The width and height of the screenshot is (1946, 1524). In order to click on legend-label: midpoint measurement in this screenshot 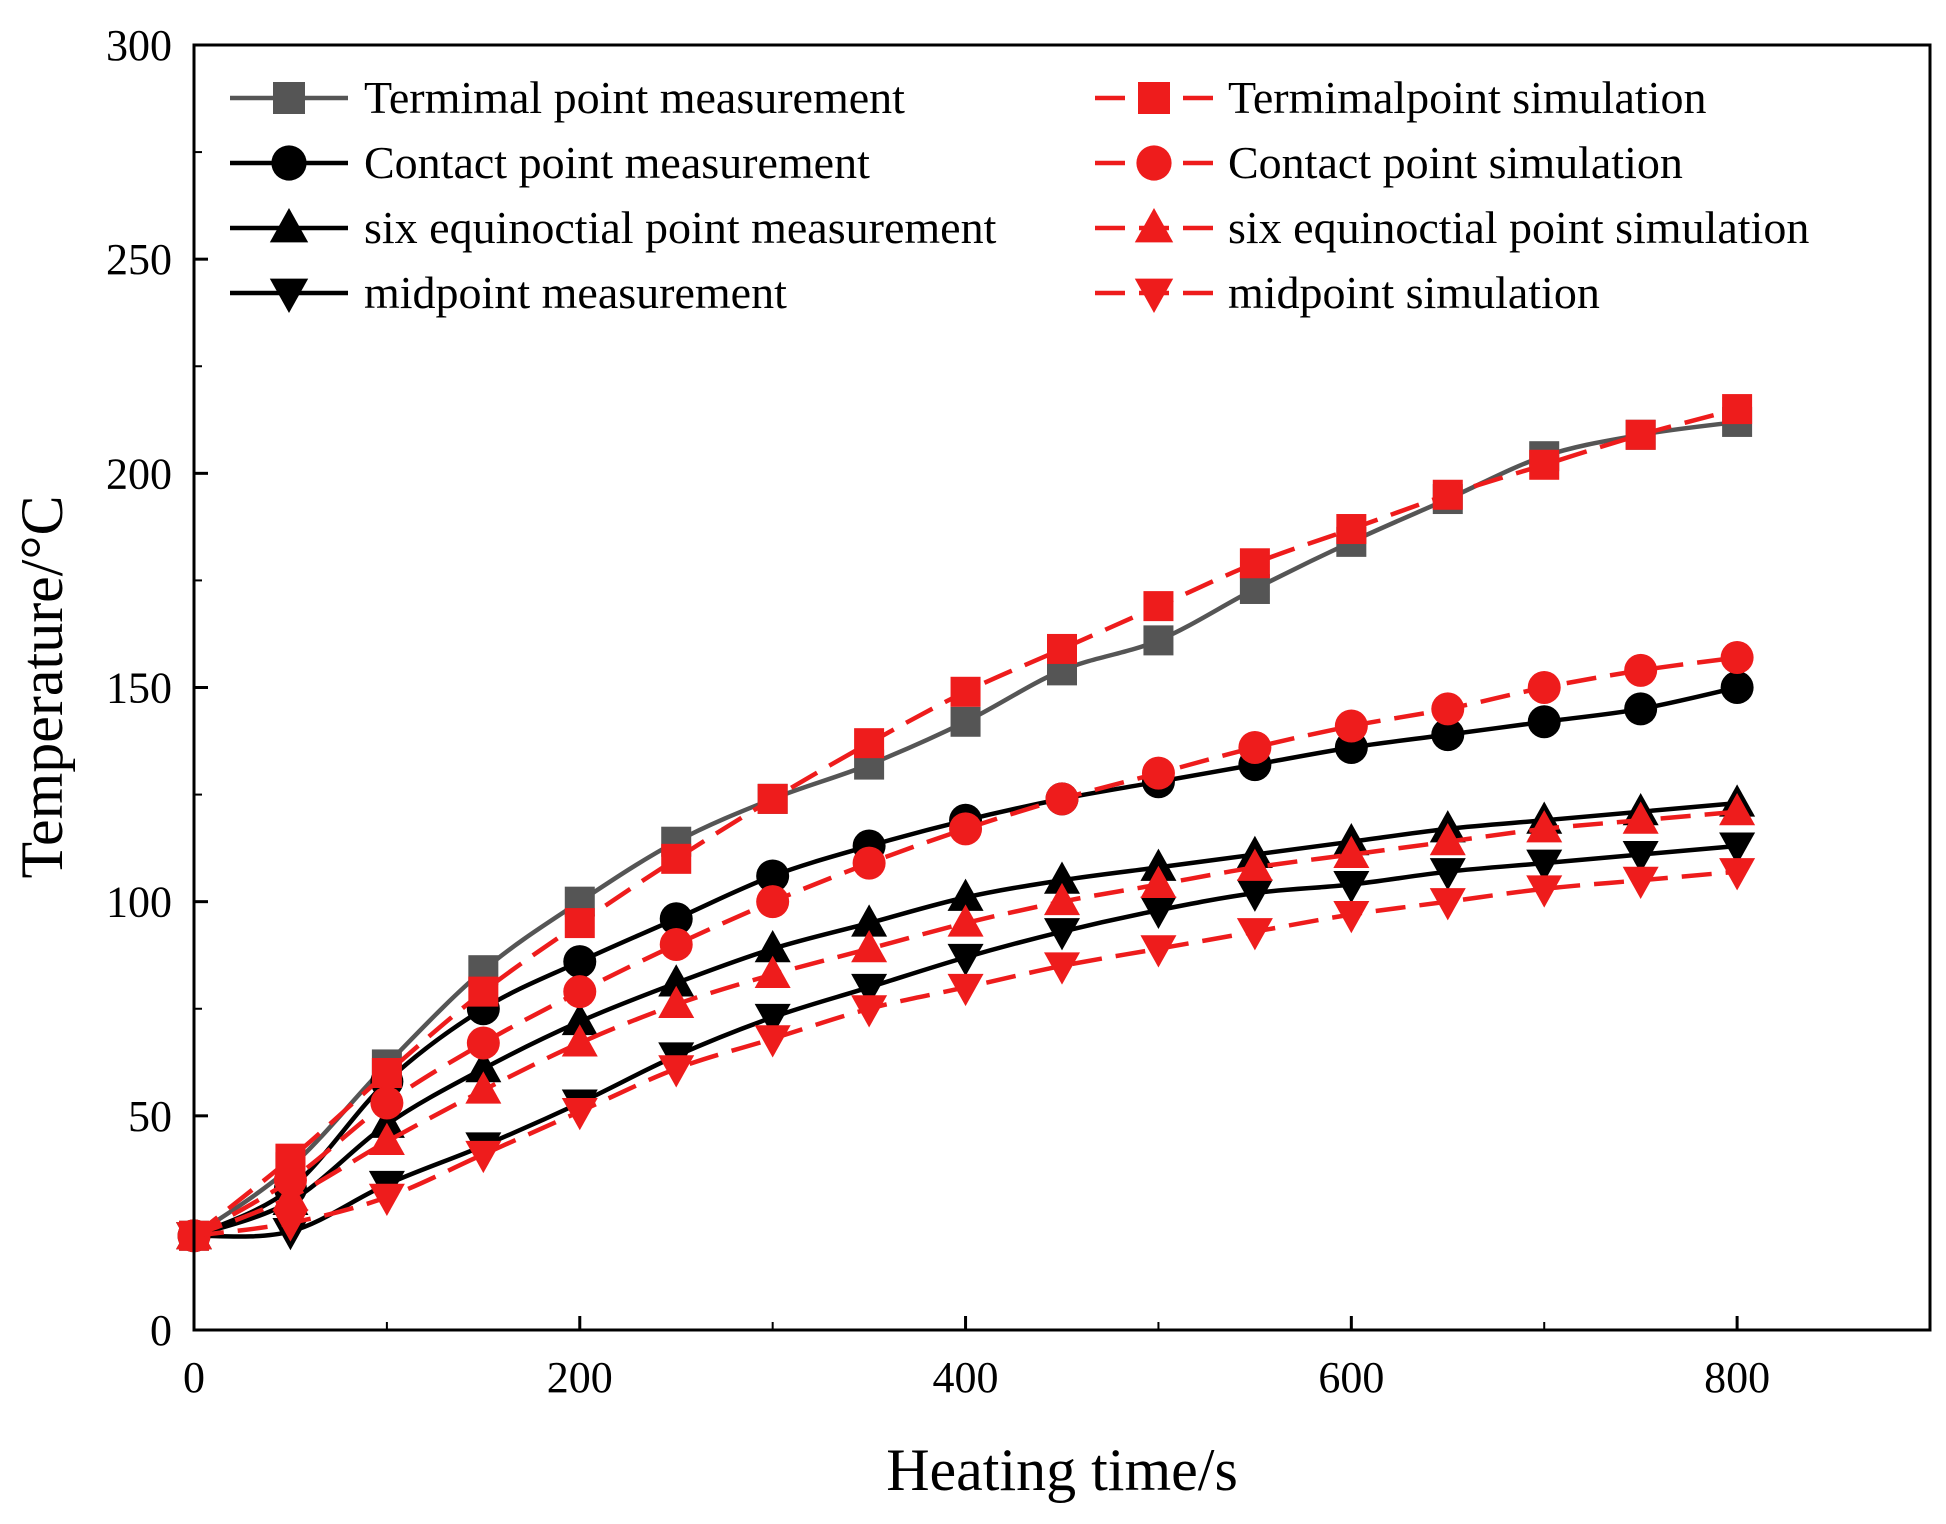, I will do `click(575, 292)`.